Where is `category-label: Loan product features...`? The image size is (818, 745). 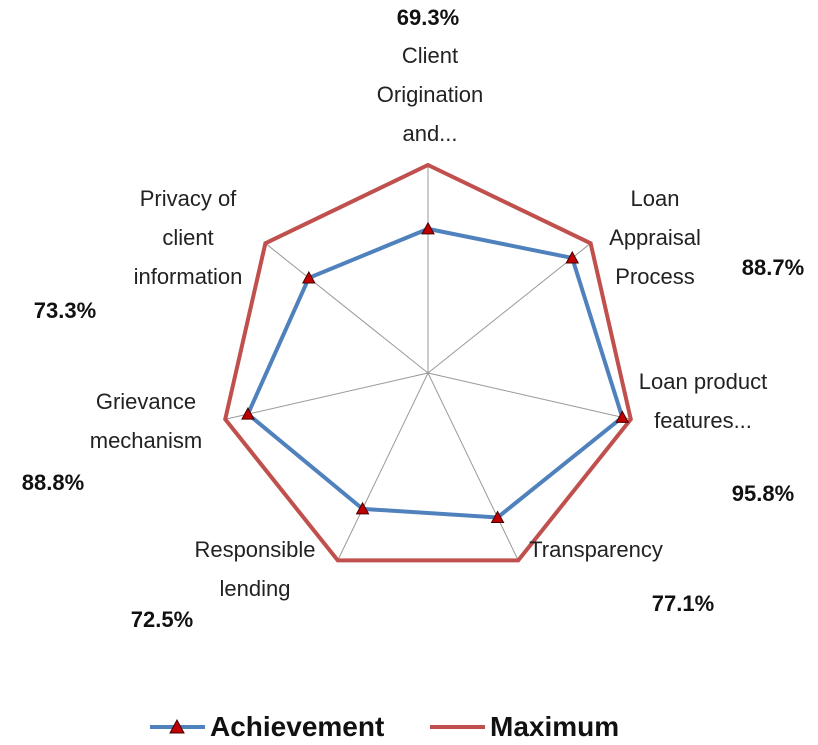 category-label: Loan product features... is located at coordinates (703, 401).